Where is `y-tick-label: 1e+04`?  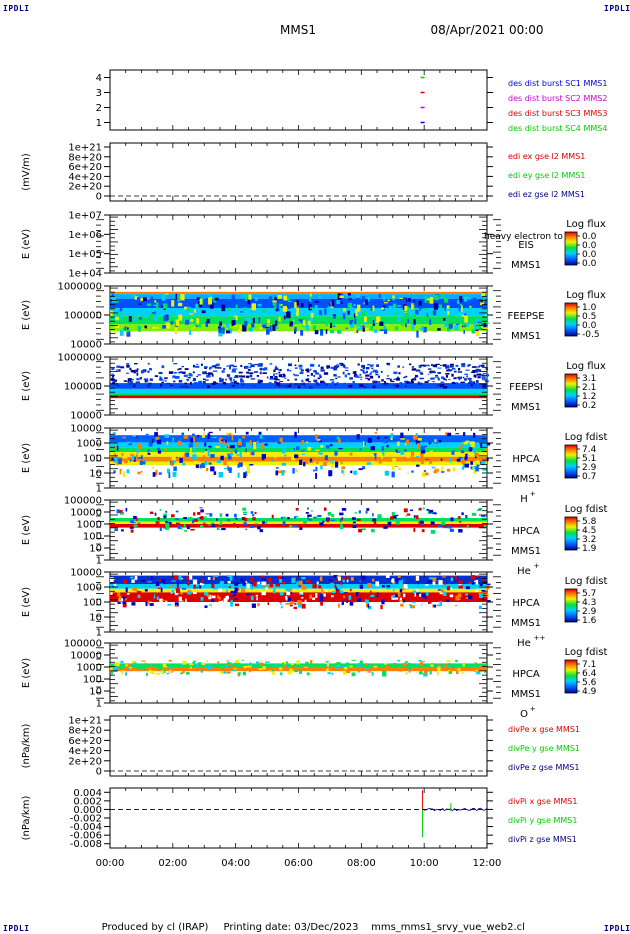
y-tick-label: 1e+04 is located at coordinates (85, 274).